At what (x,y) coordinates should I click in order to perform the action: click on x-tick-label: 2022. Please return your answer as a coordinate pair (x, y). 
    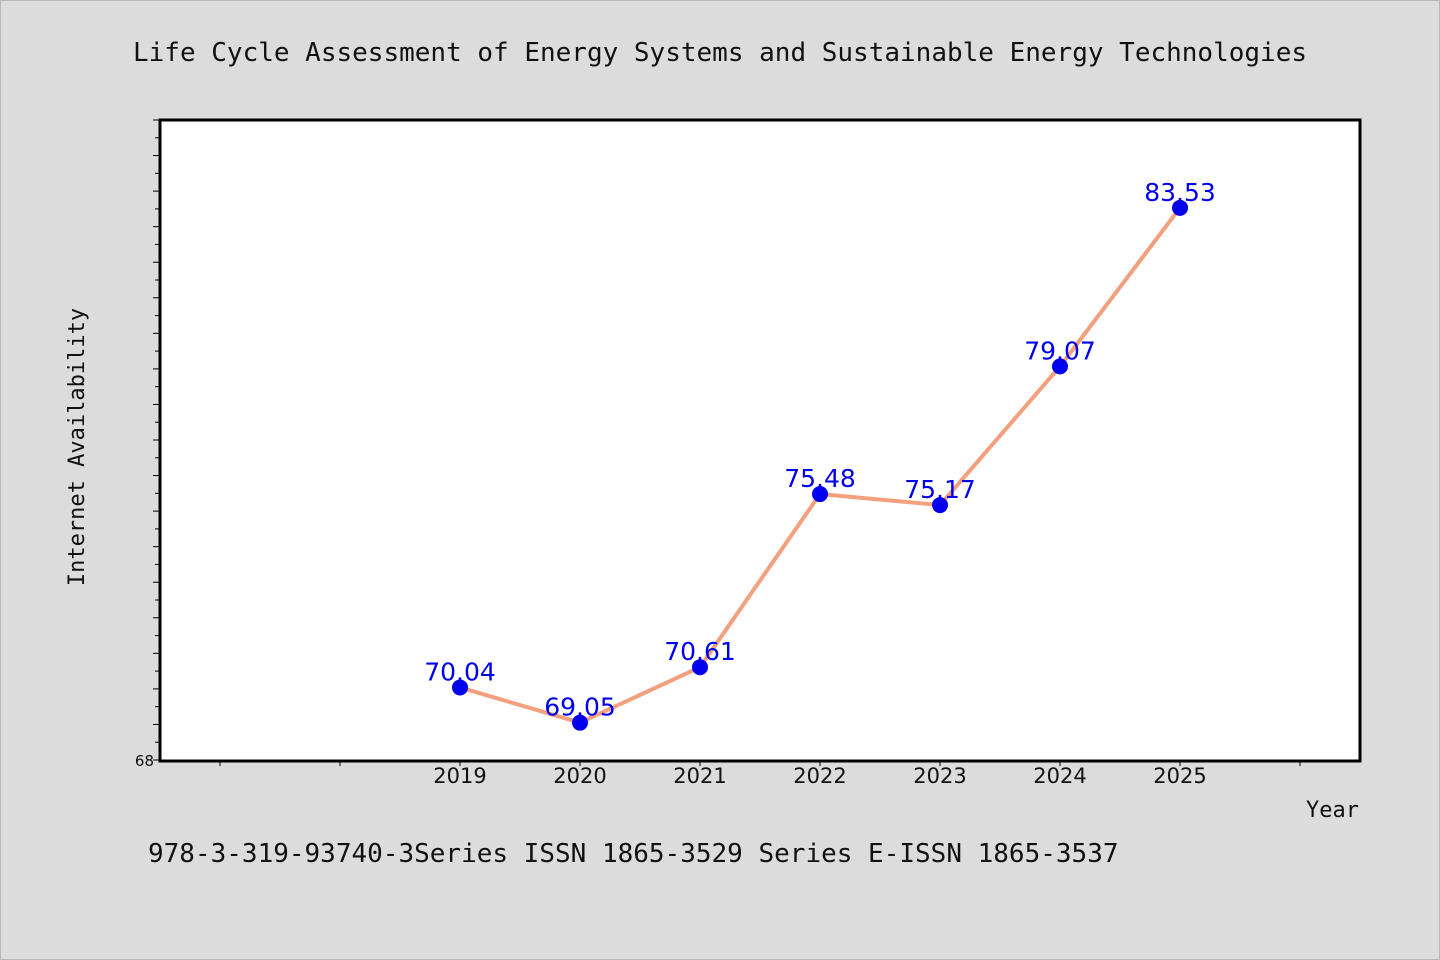
    Looking at the image, I should click on (819, 776).